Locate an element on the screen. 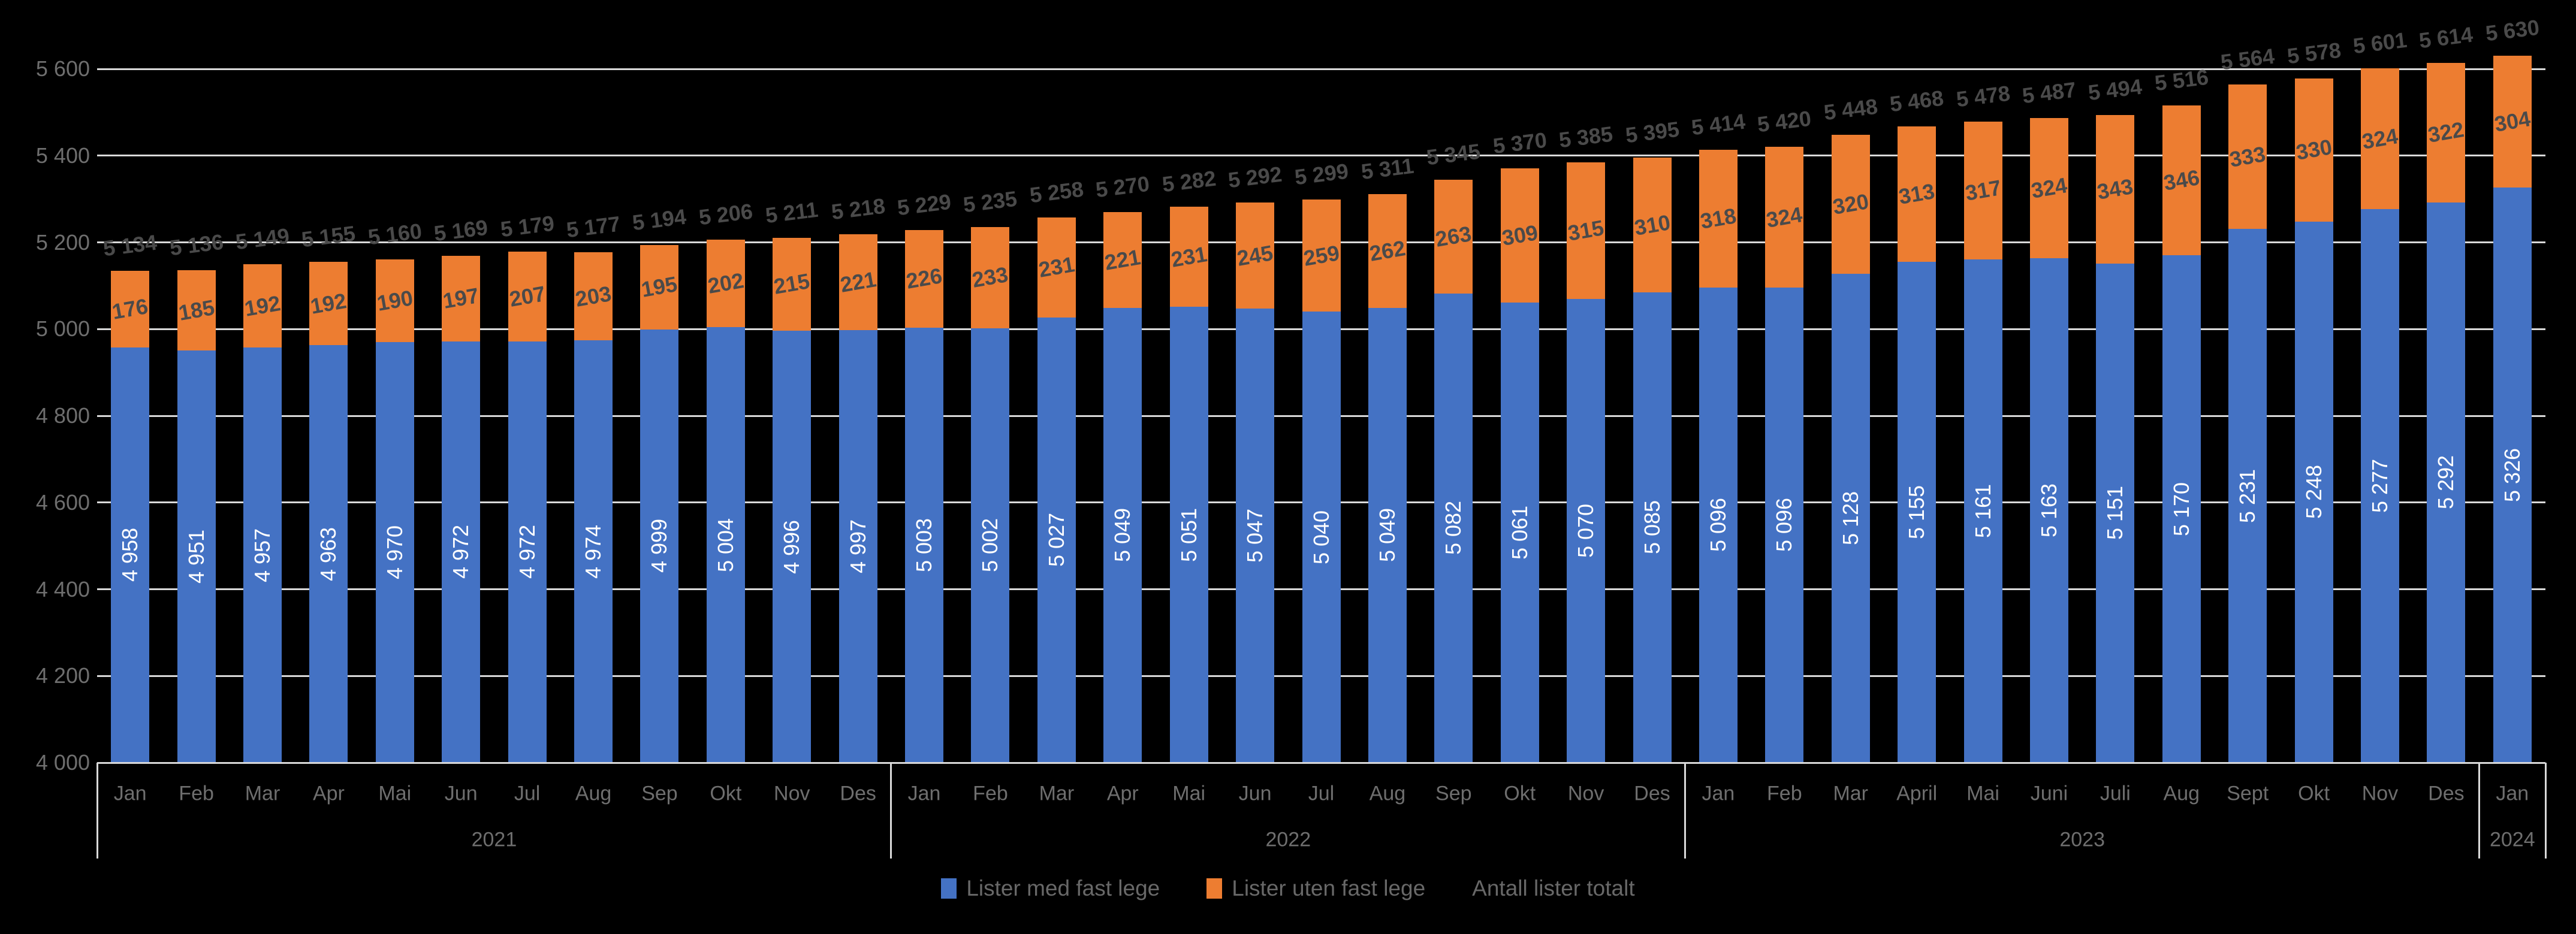  bar-label-med-fast-lege: 4 974 is located at coordinates (594, 551).